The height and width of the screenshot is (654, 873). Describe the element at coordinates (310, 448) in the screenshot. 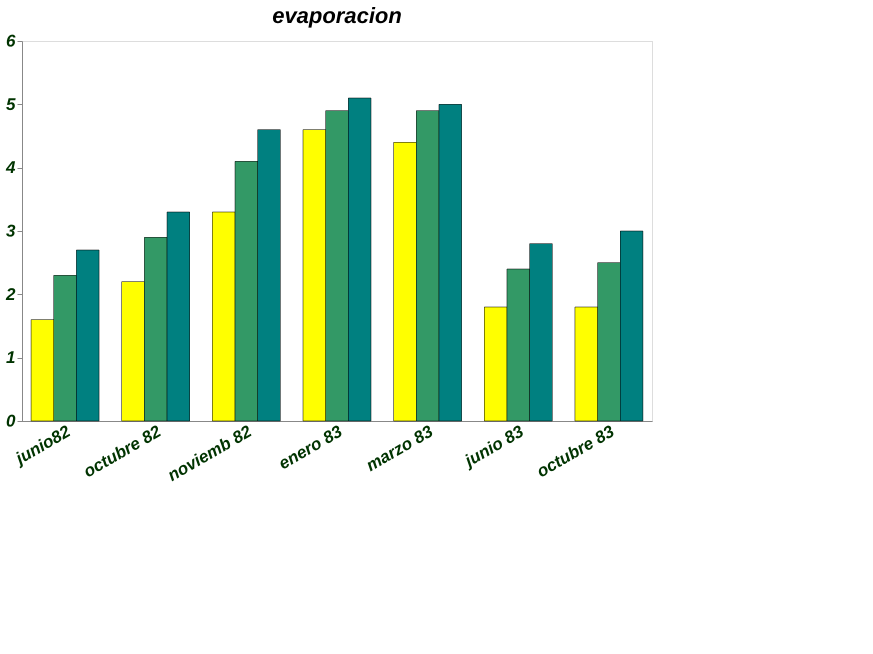

I see `x-tick-label: enero 83` at that location.